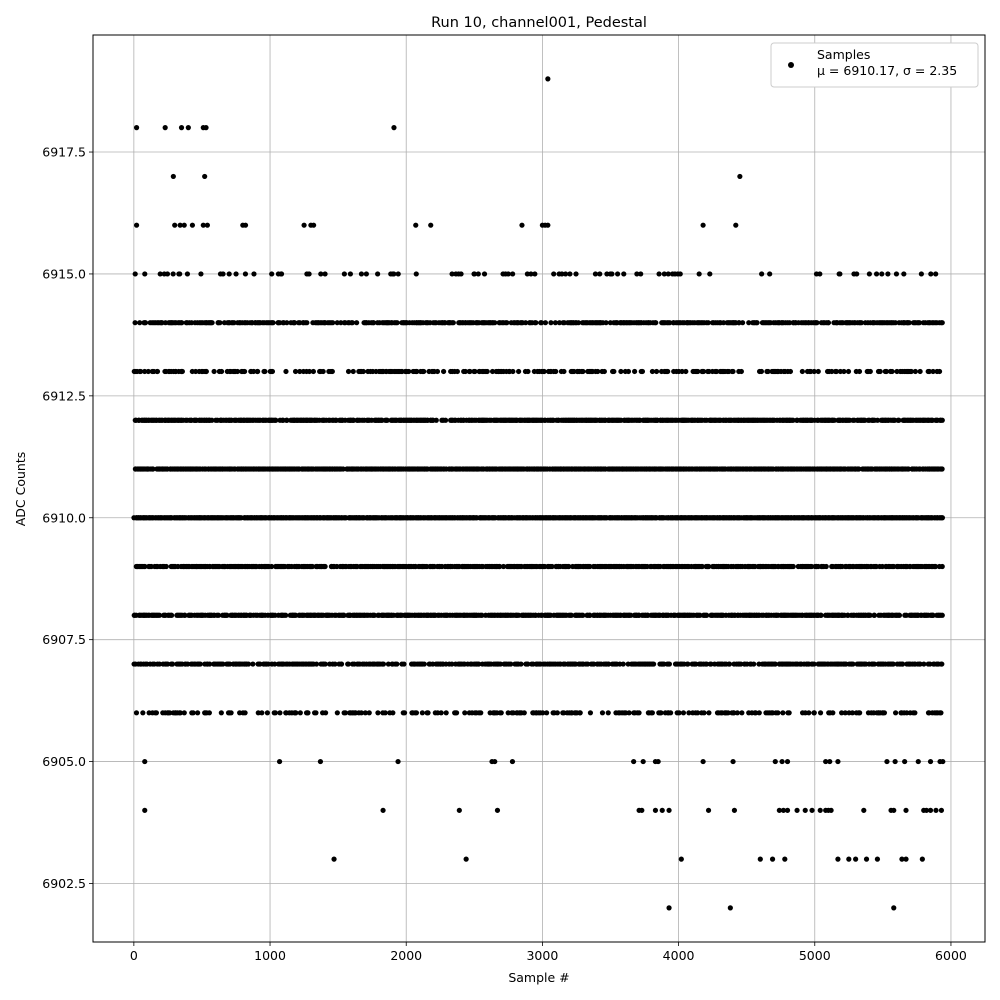 The width and height of the screenshot is (1000, 1000). Describe the element at coordinates (134, 955) in the screenshot. I see `x-tick-label: 0` at that location.